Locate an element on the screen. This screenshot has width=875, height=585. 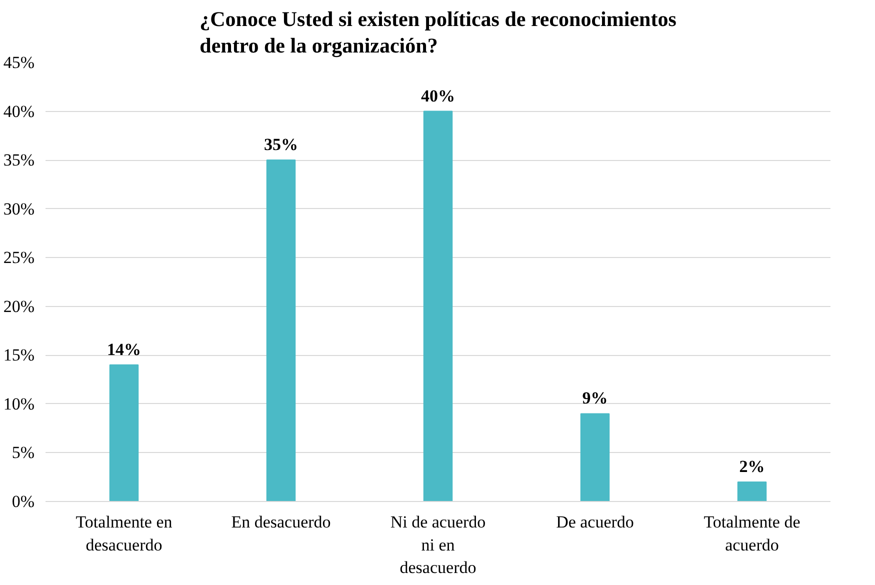
y-tick-label: 40% is located at coordinates (19, 111).